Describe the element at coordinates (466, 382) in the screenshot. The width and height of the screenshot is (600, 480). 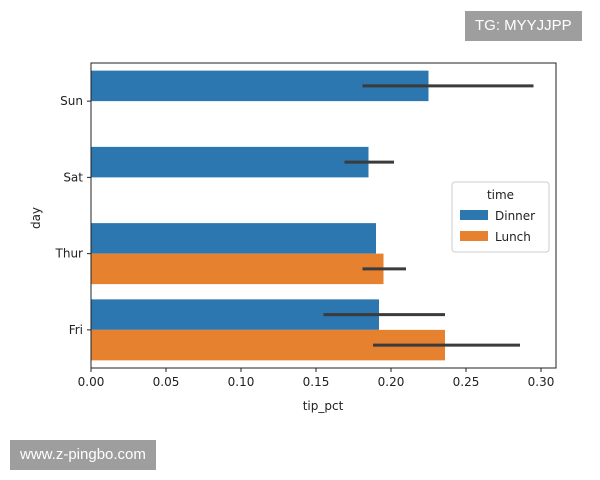
I see `x-tick-label: 0.25` at that location.